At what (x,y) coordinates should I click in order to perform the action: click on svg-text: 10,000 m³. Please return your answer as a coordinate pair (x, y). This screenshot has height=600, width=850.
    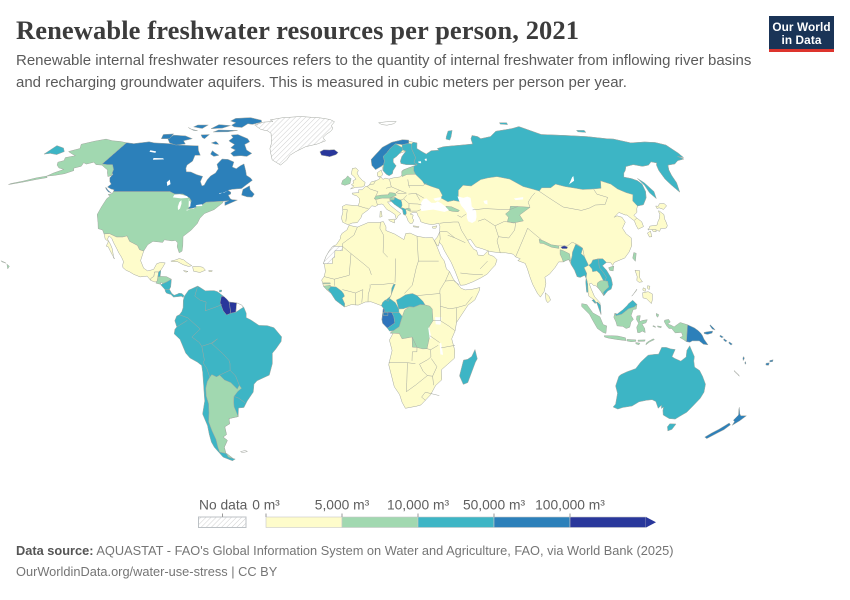
    Looking at the image, I should click on (418, 505).